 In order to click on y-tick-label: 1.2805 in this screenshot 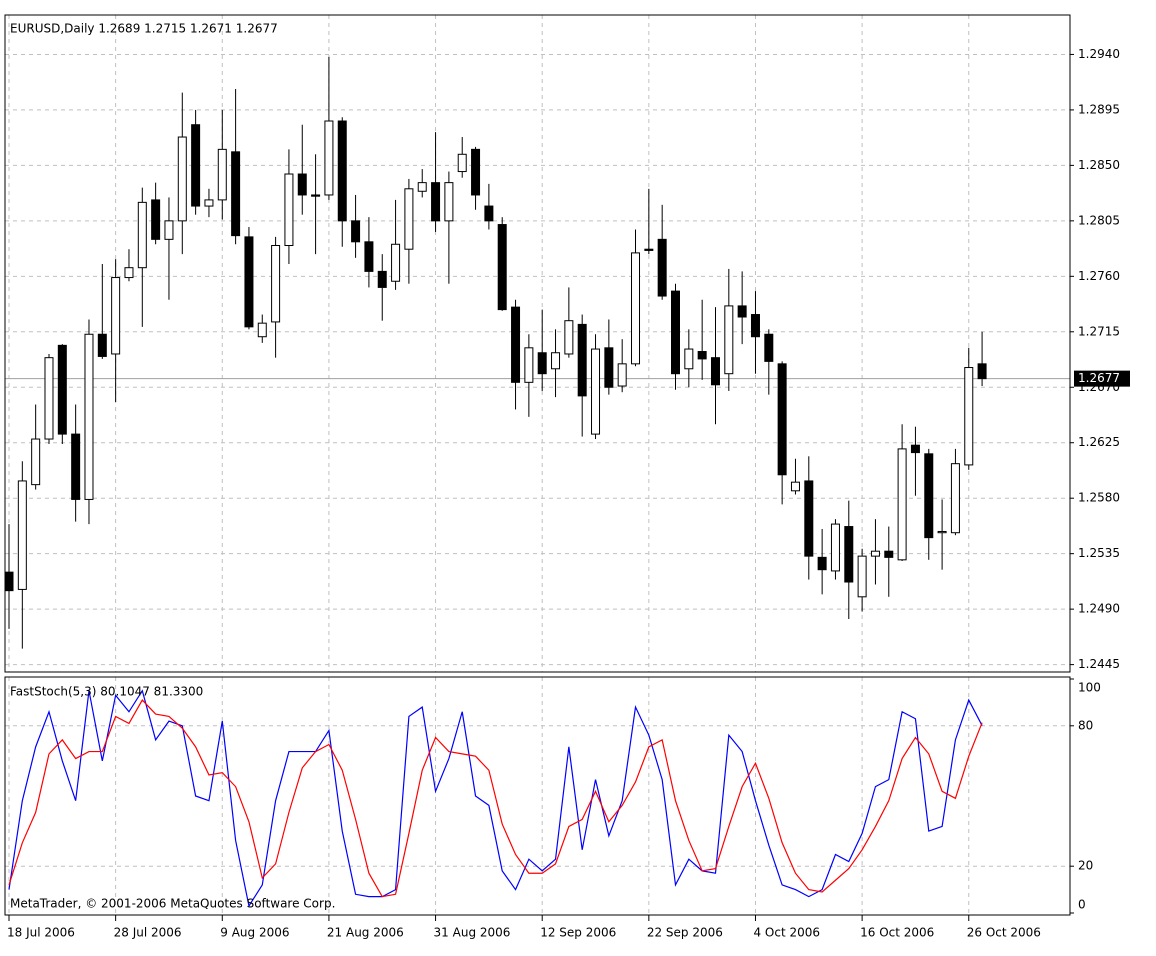, I will do `click(1099, 220)`.